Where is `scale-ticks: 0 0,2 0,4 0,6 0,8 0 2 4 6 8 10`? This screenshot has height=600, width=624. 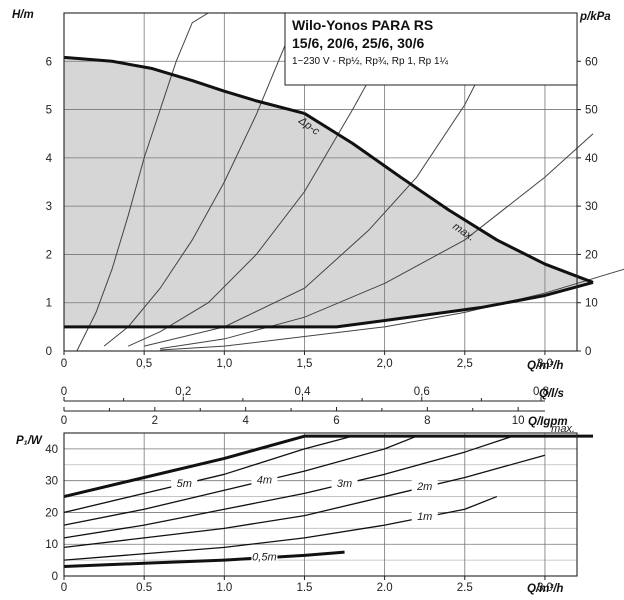
scale-ticks: 0 0,2 0,4 0,6 0,8 0 2 4 6 8 10 is located at coordinates (305, 406).